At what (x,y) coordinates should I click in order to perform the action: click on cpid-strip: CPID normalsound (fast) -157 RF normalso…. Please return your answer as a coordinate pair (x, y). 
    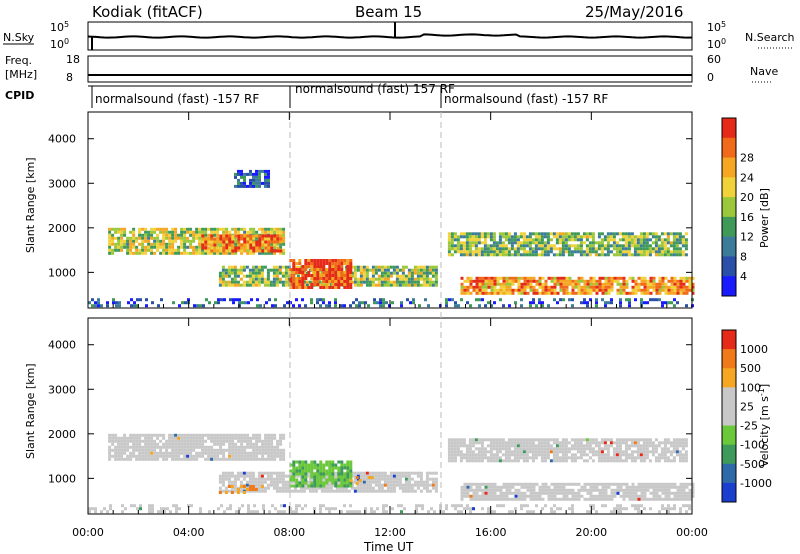
    Looking at the image, I should click on (348, 95).